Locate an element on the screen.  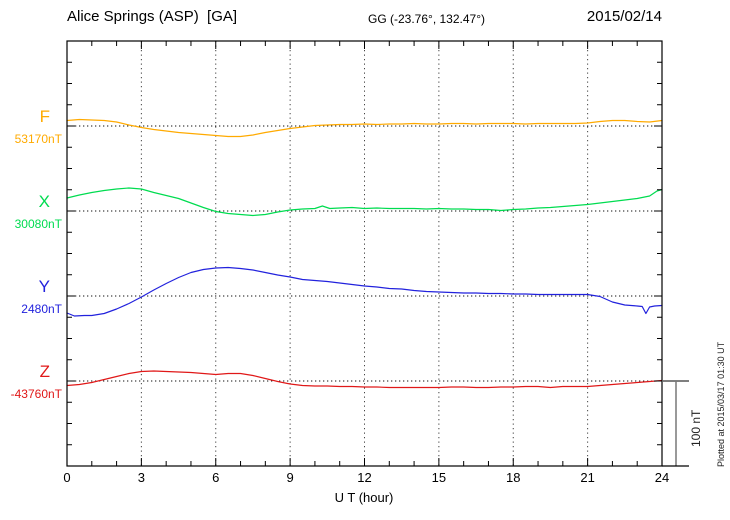
channel-label-f: F is located at coordinates (44, 116).